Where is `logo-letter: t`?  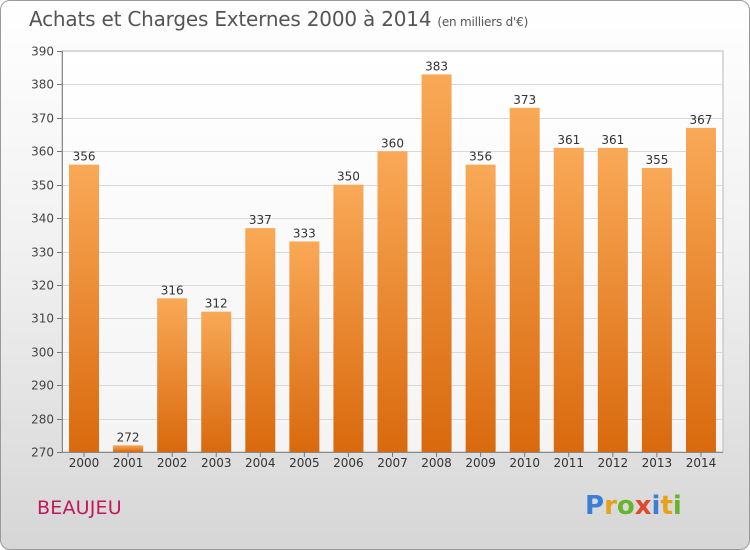 logo-letter: t is located at coordinates (666, 506).